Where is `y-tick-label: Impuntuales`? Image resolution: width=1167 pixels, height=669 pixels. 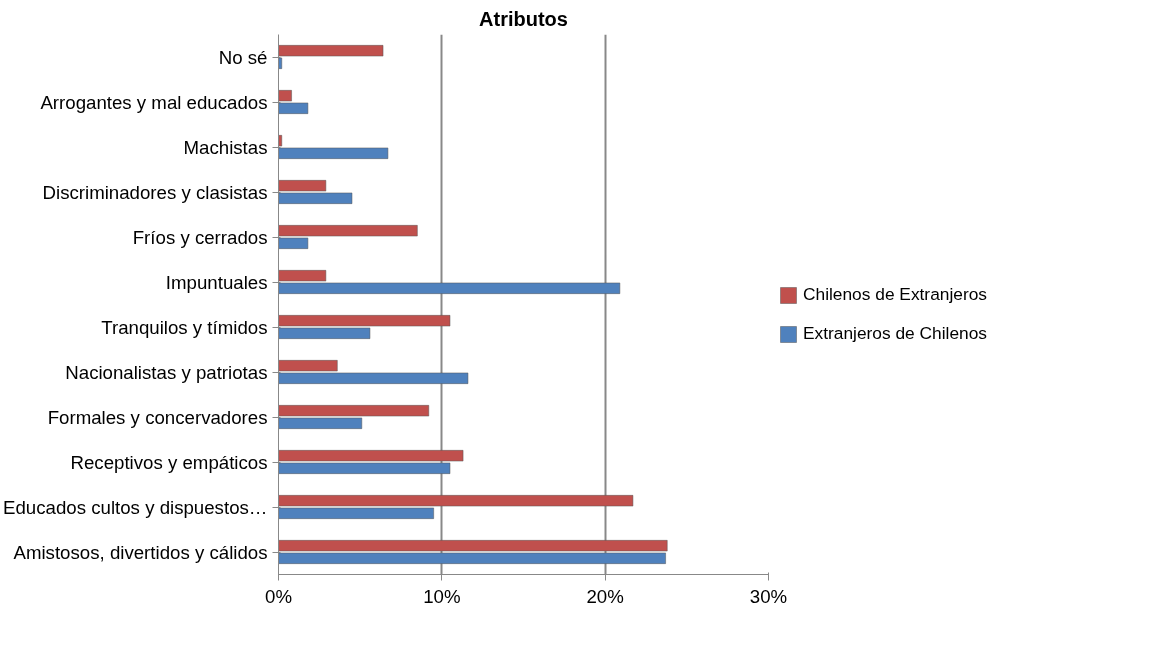 y-tick-label: Impuntuales is located at coordinates (216, 282).